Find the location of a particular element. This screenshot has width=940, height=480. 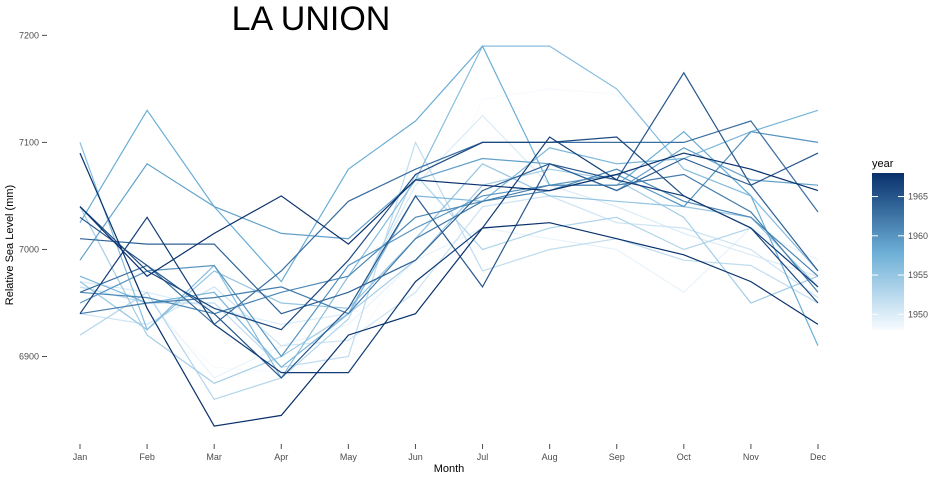

x-tick-label: Nov is located at coordinates (751, 457).